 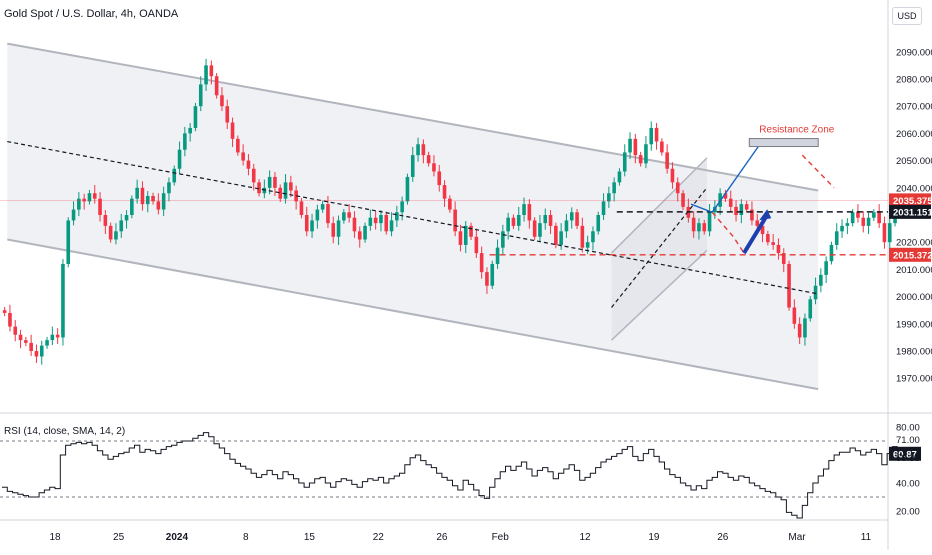 What do you see at coordinates (907, 16) in the screenshot?
I see `currency-button: USD` at bounding box center [907, 16].